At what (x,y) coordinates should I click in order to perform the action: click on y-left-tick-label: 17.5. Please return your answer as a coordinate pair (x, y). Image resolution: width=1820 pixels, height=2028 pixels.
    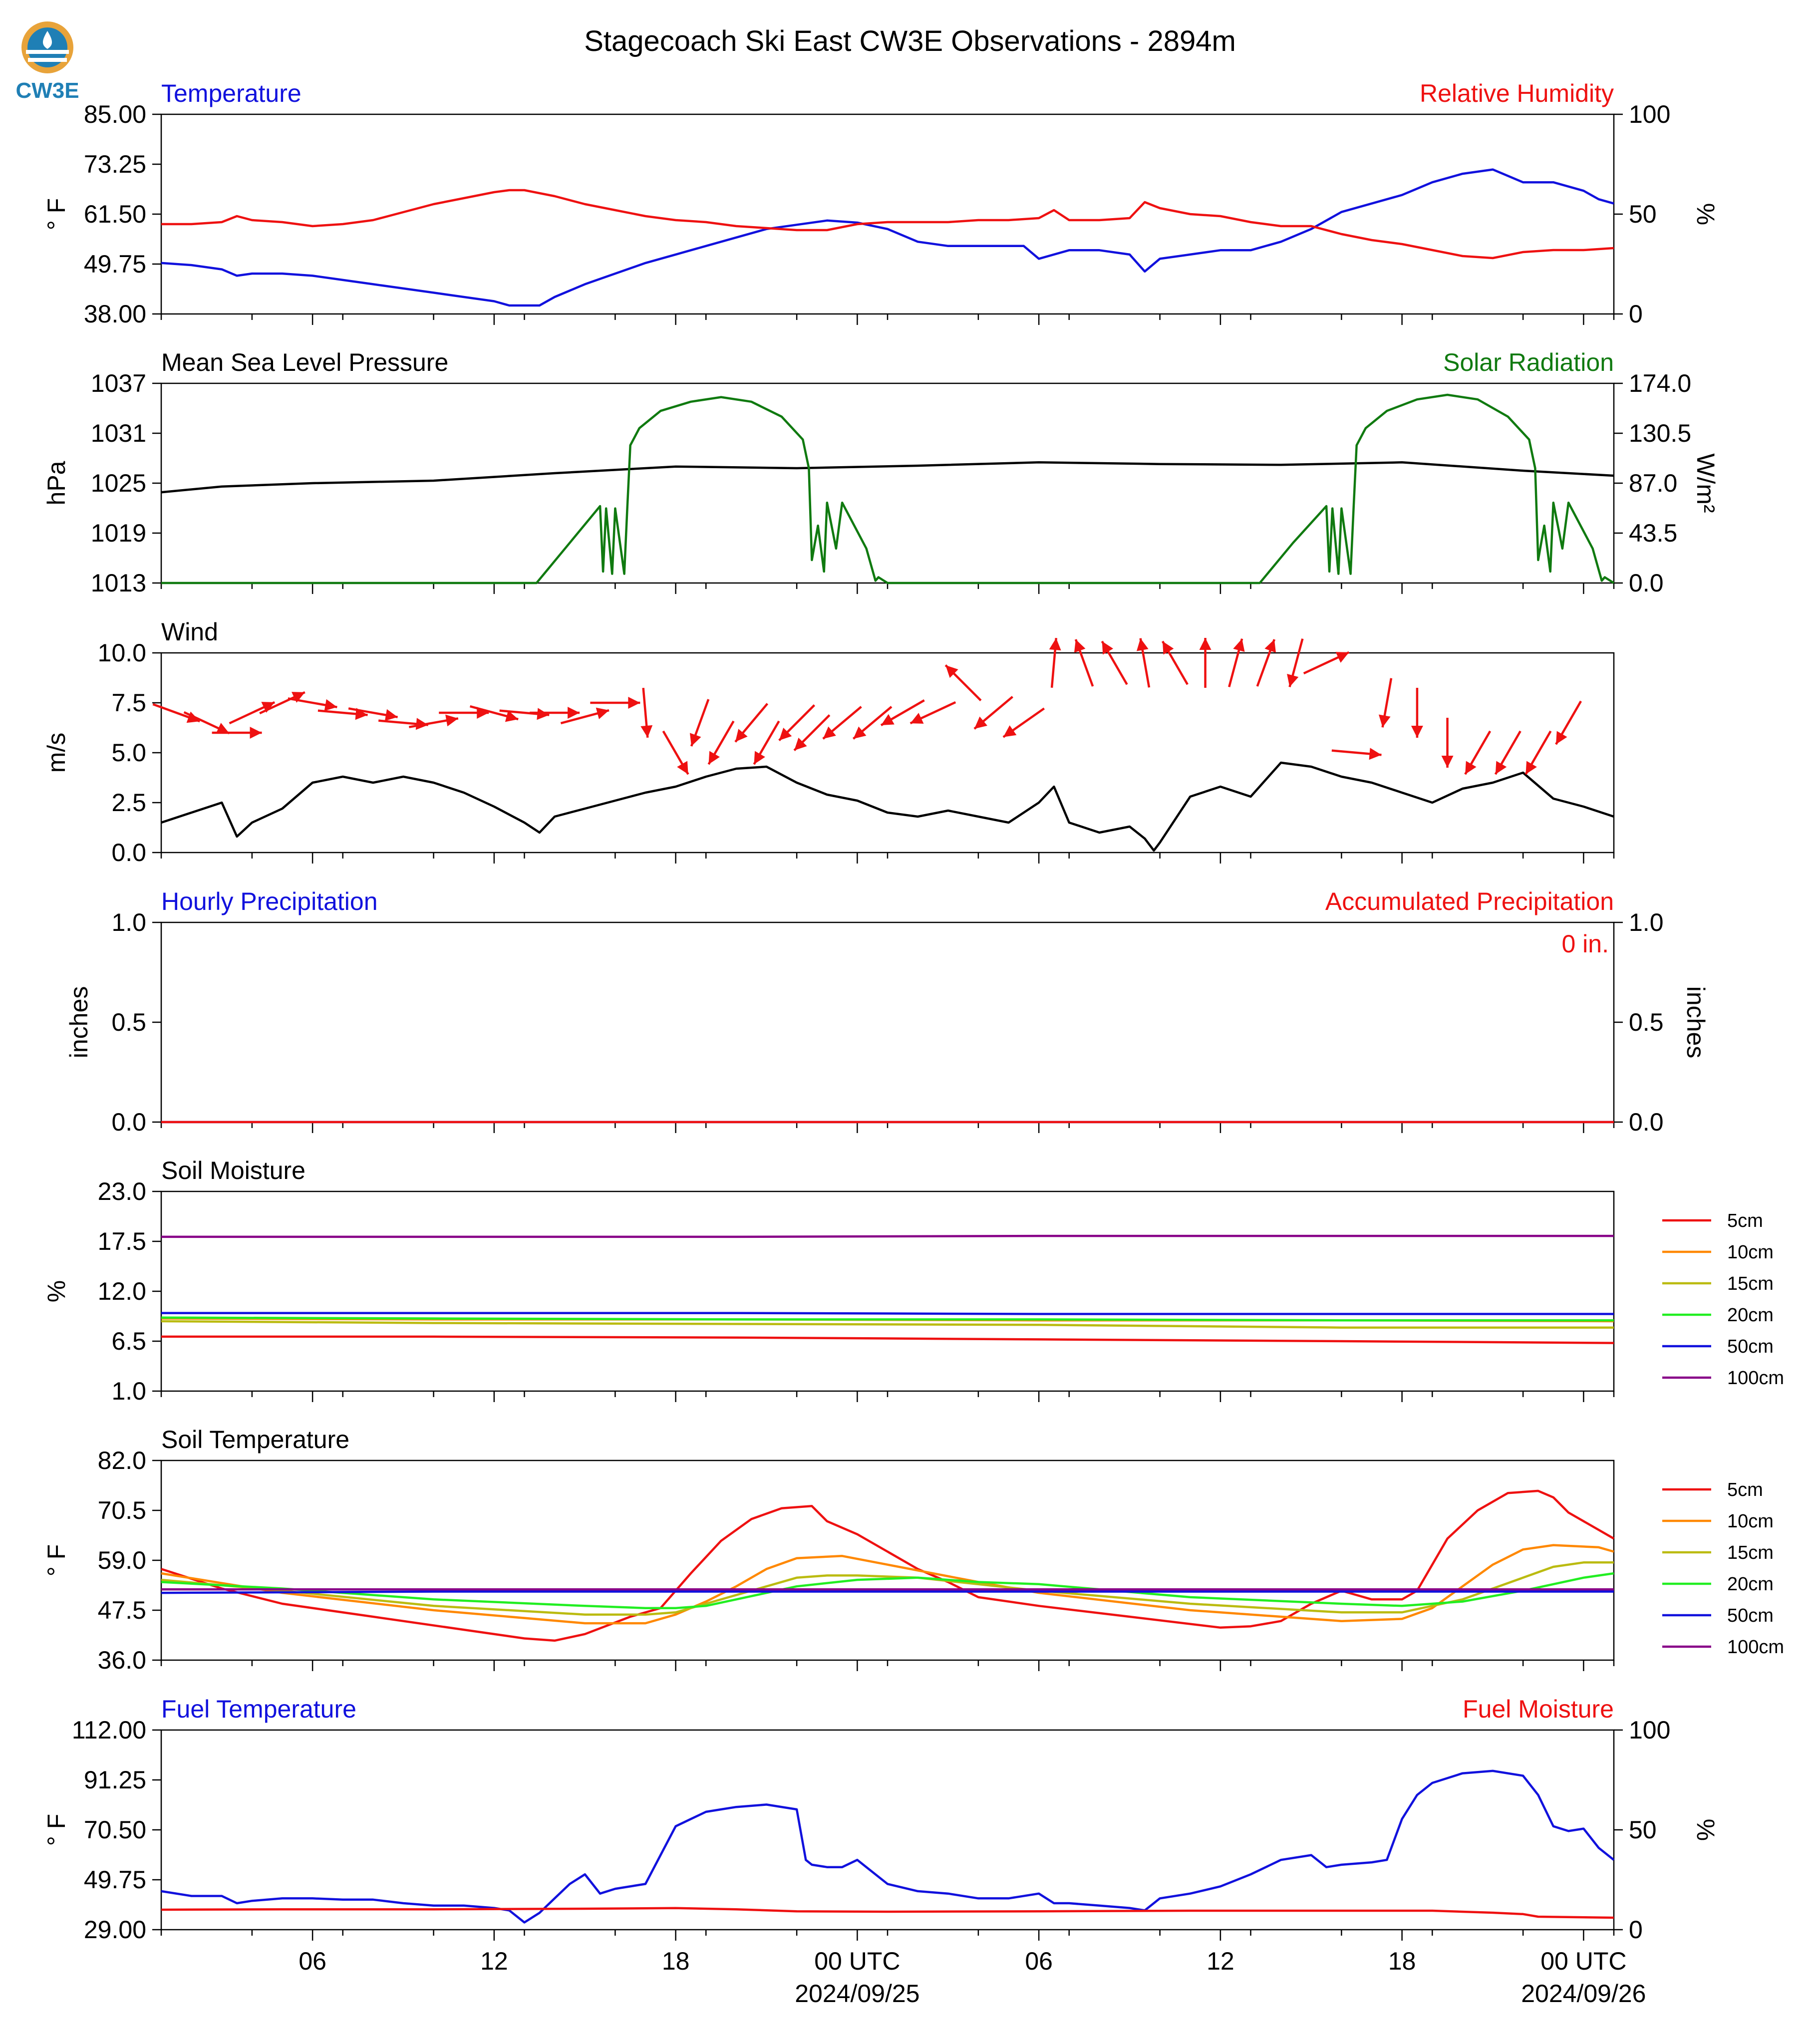
    Looking at the image, I should click on (122, 1241).